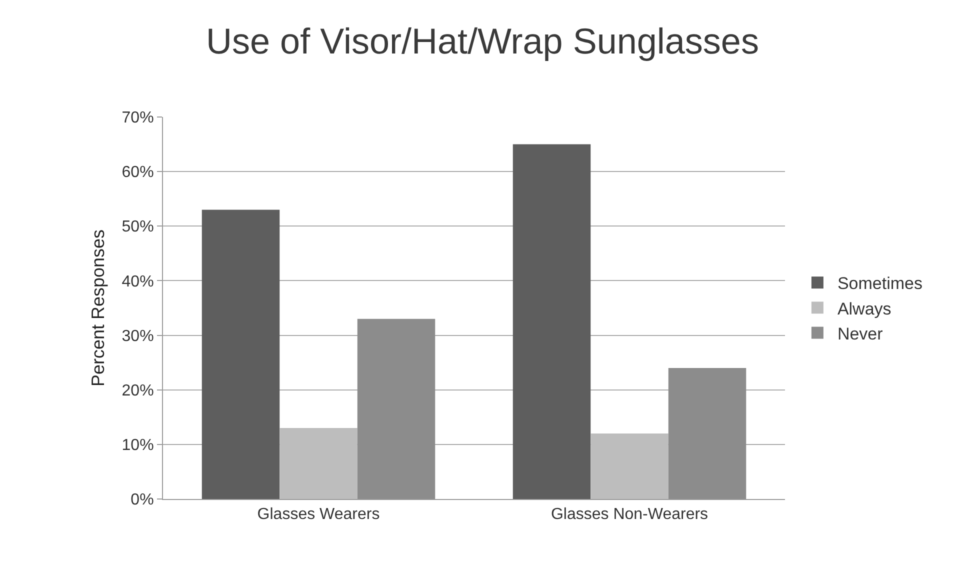 This screenshot has height=582, width=965. I want to click on y-tick-label: 60%, so click(138, 173).